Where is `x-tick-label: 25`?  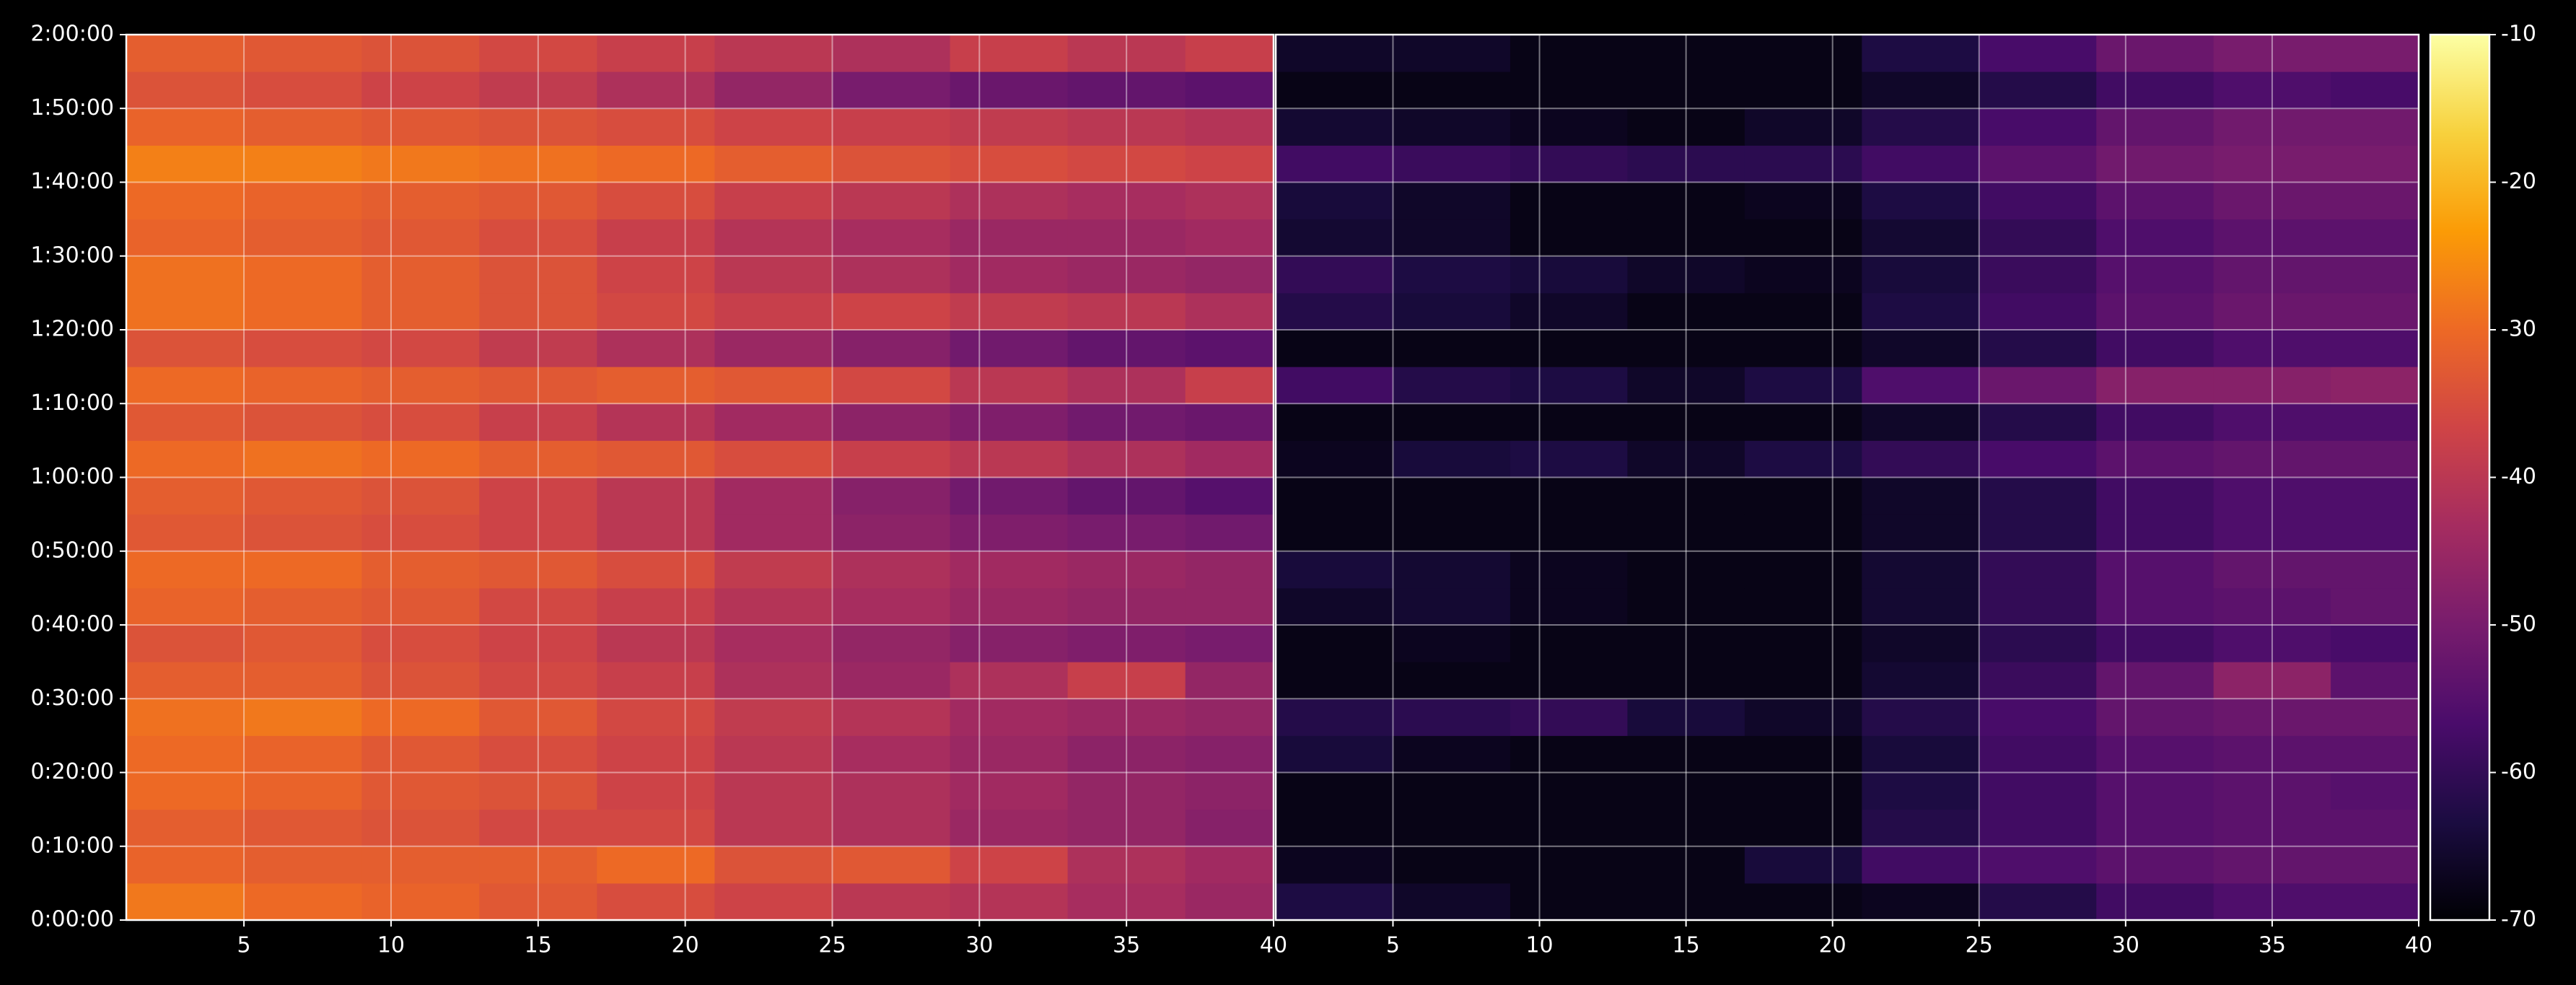
x-tick-label: 25 is located at coordinates (1979, 945).